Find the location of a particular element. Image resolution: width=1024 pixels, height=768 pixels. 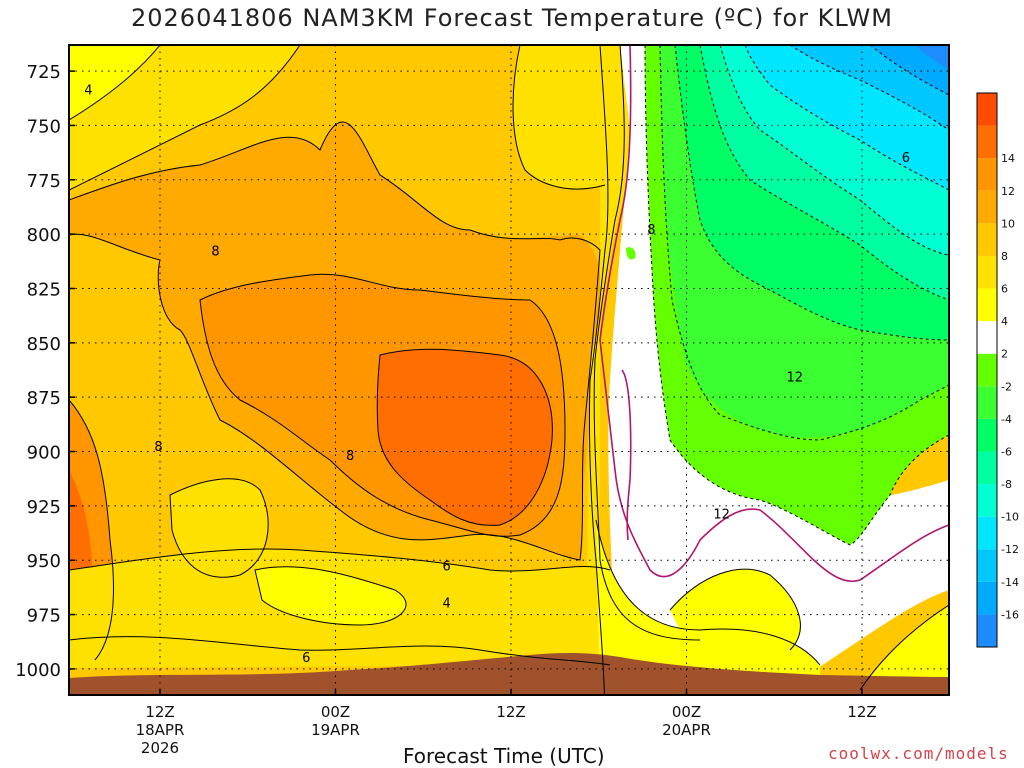

contour-m6 is located at coordinates (811, 193).